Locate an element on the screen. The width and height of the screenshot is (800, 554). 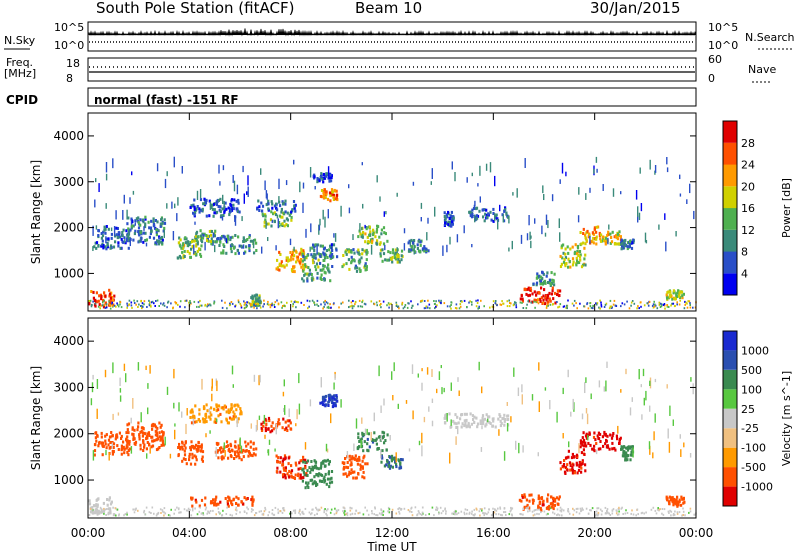
colorbar-tick-label: -500 is located at coordinates (753, 467).